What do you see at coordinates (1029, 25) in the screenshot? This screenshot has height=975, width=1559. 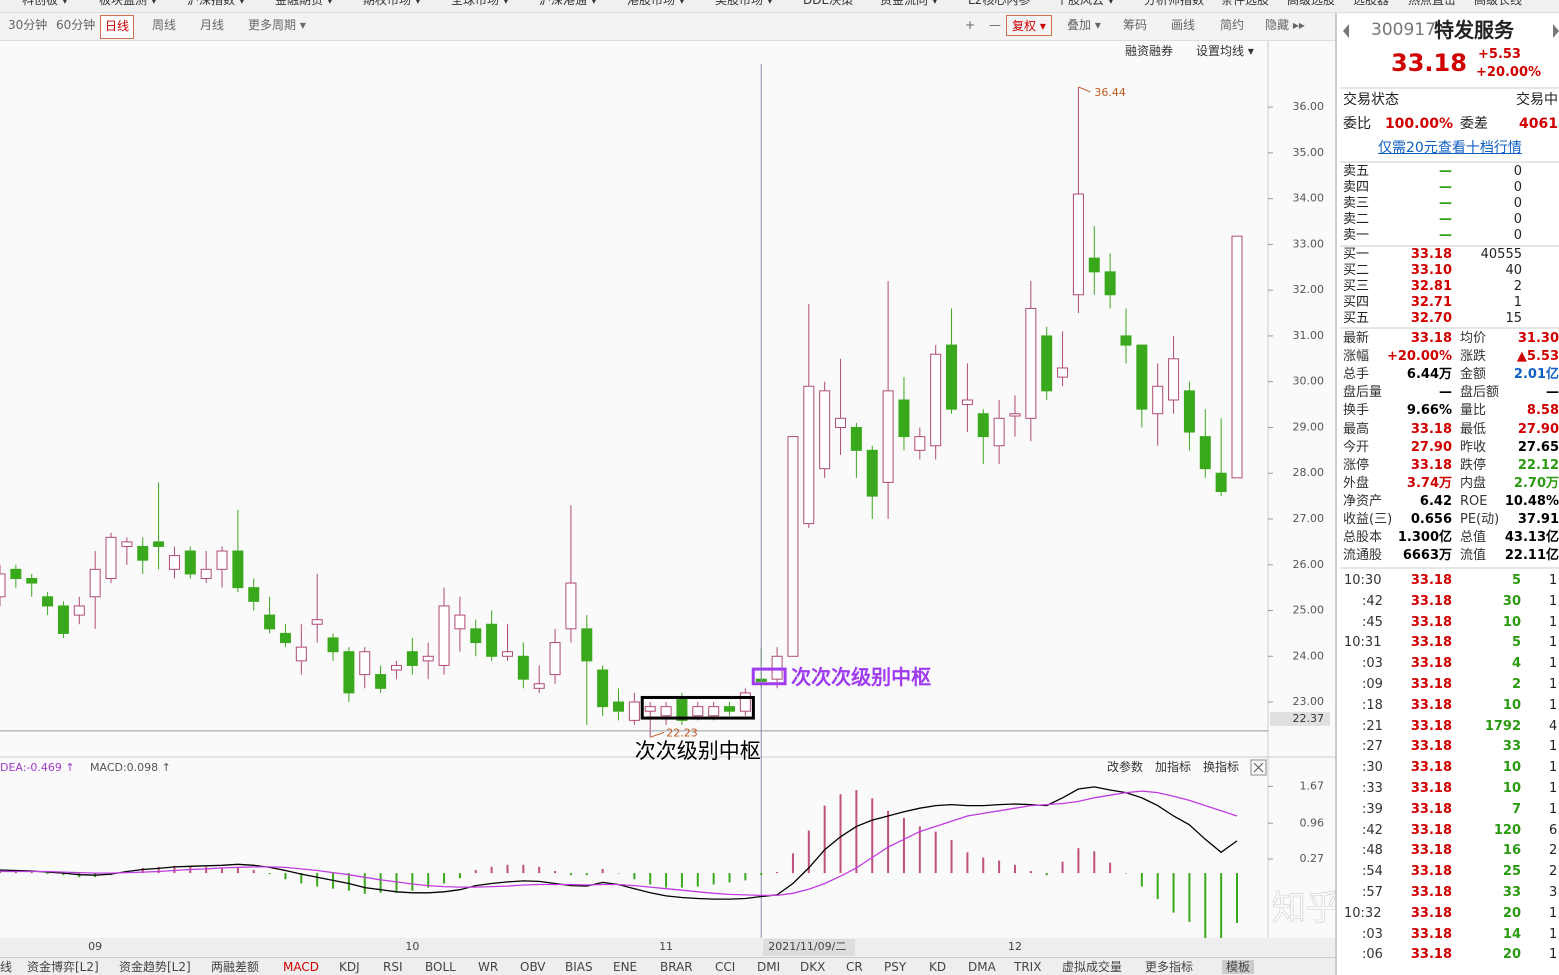 I see `tool-button: 复权 ▾` at bounding box center [1029, 25].